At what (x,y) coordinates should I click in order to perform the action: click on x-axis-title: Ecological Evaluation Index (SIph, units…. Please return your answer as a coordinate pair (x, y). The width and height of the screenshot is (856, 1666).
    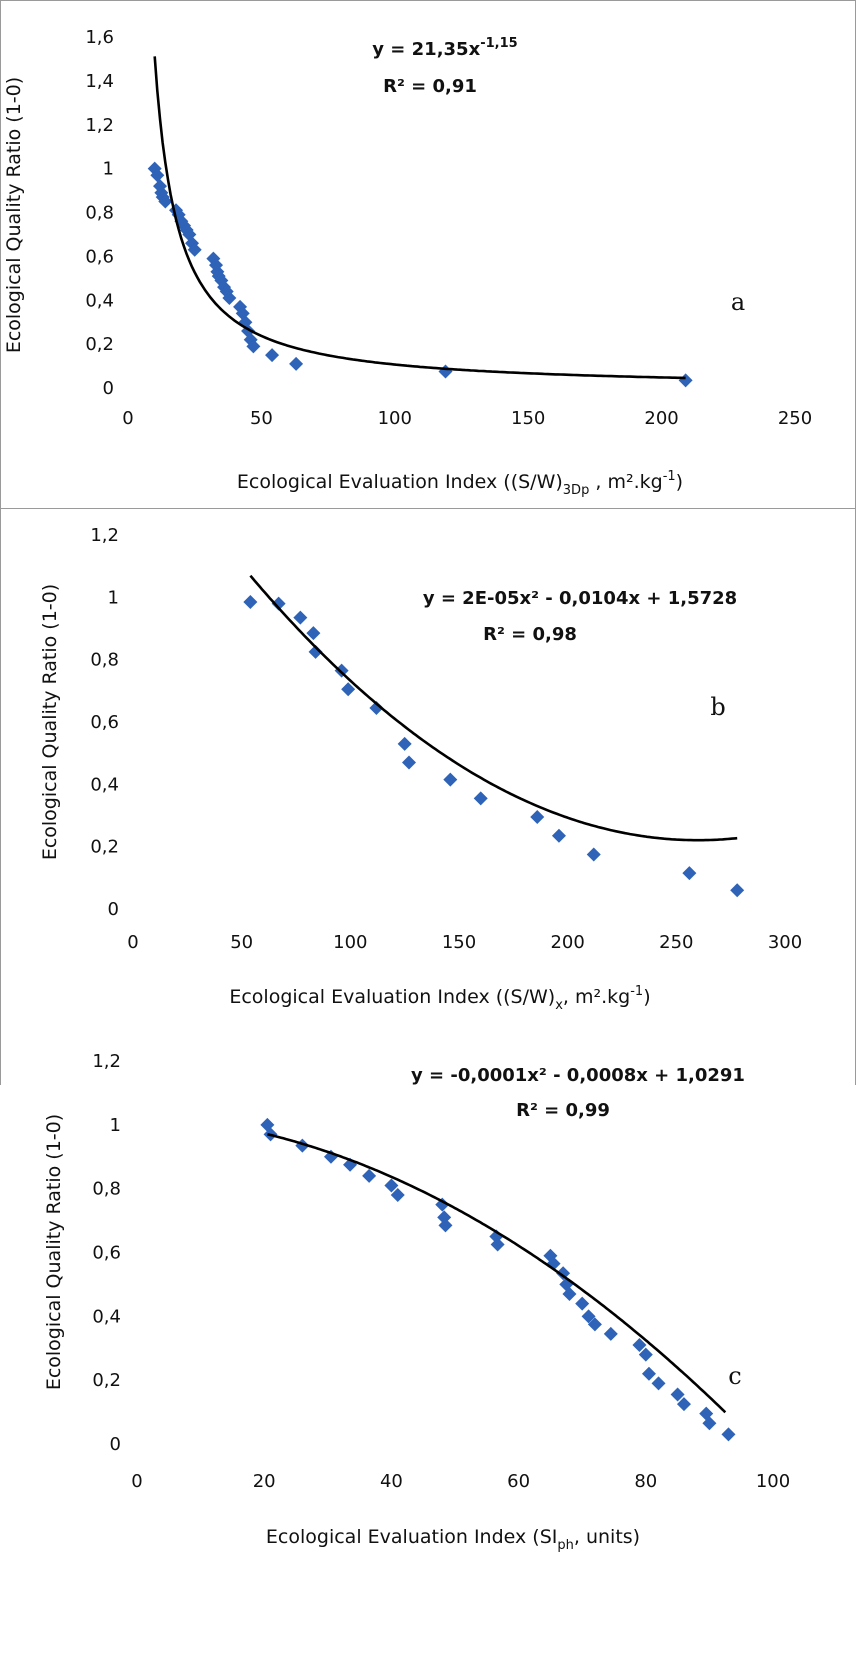
    Looking at the image, I should click on (453, 1539).